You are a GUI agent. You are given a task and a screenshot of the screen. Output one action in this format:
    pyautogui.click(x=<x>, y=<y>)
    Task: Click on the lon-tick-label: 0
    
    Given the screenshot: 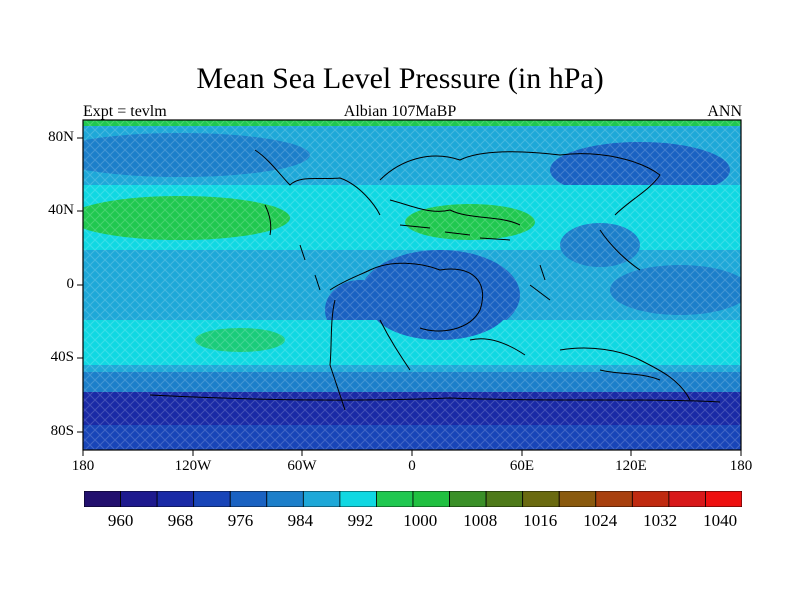 What is the action you would take?
    pyautogui.click(x=412, y=466)
    